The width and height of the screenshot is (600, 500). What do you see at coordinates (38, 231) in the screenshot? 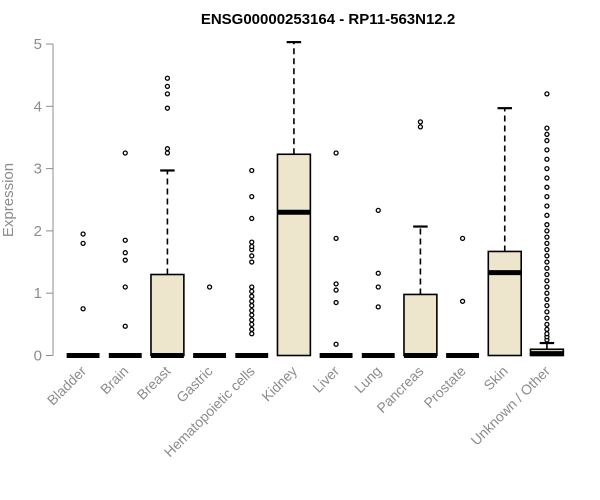
I see `y-tick-label: 2` at bounding box center [38, 231].